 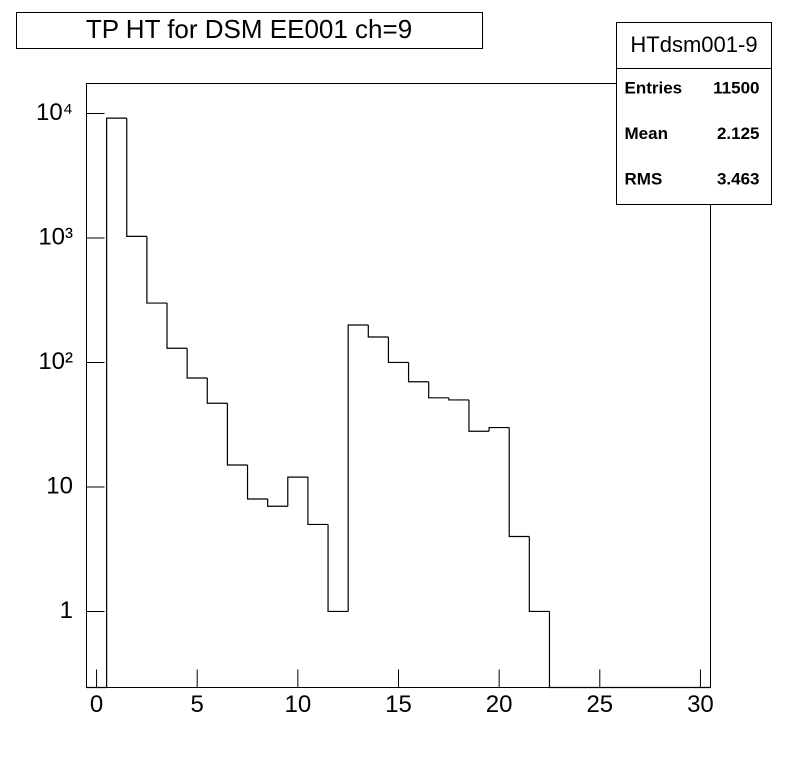 What do you see at coordinates (599, 704) in the screenshot?
I see `x-tick-label: 25` at bounding box center [599, 704].